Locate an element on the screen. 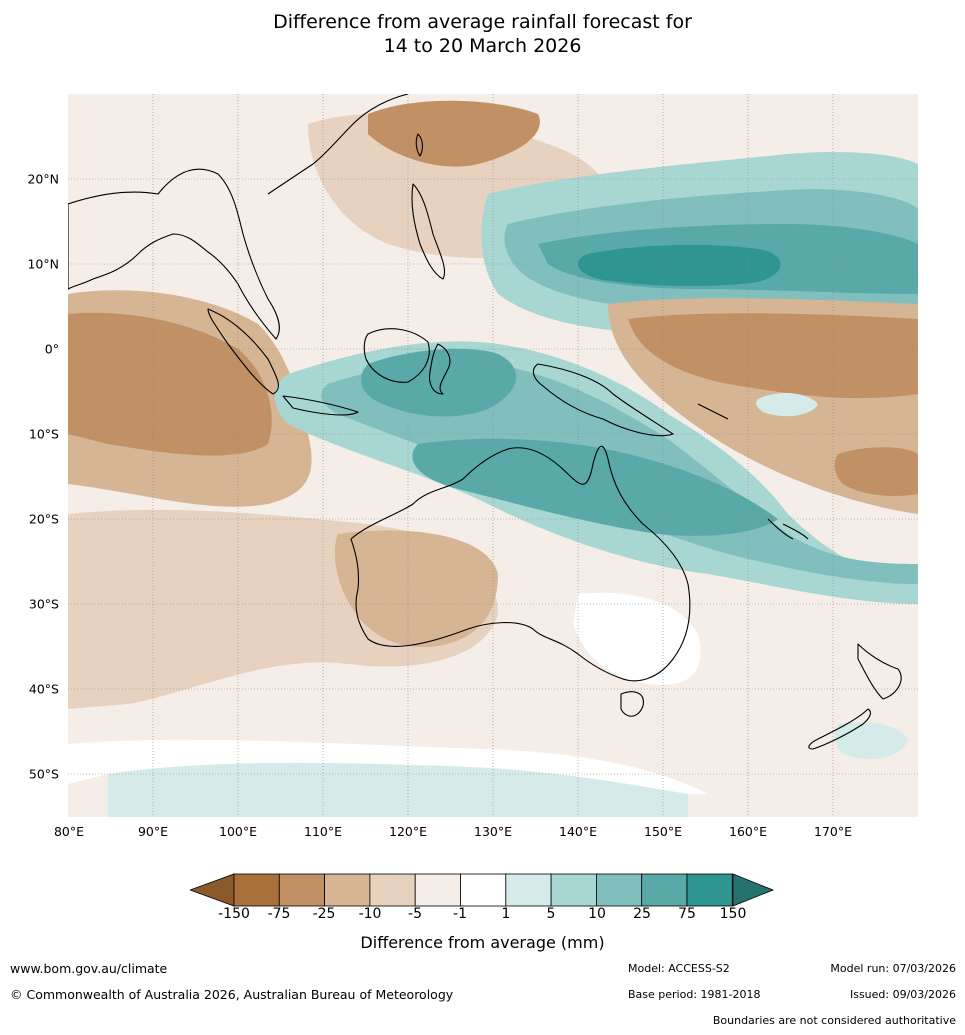  colorbar-tick-label: -10 is located at coordinates (370, 914).